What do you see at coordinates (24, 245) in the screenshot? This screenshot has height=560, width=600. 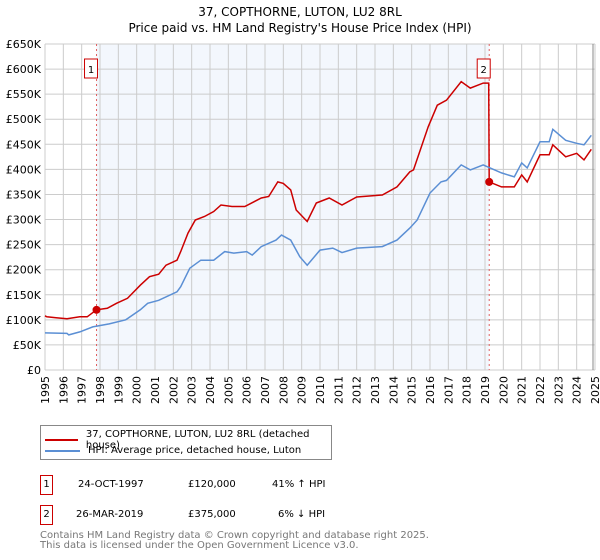 I see `y-tick-label: £250K` at bounding box center [24, 245].